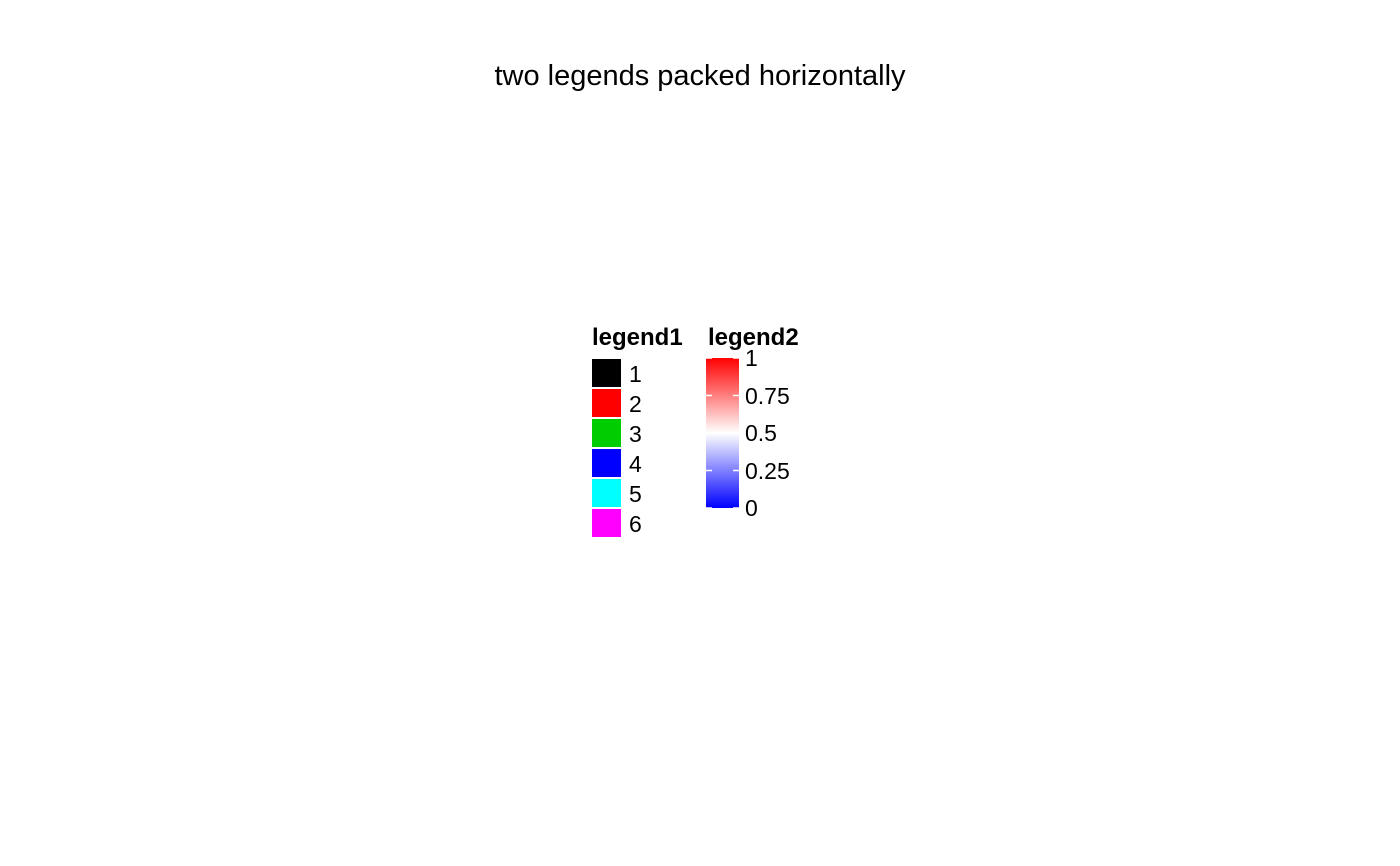 The height and width of the screenshot is (866, 1400). Describe the element at coordinates (751, 508) in the screenshot. I see `legend2-tick-label: 0` at that location.